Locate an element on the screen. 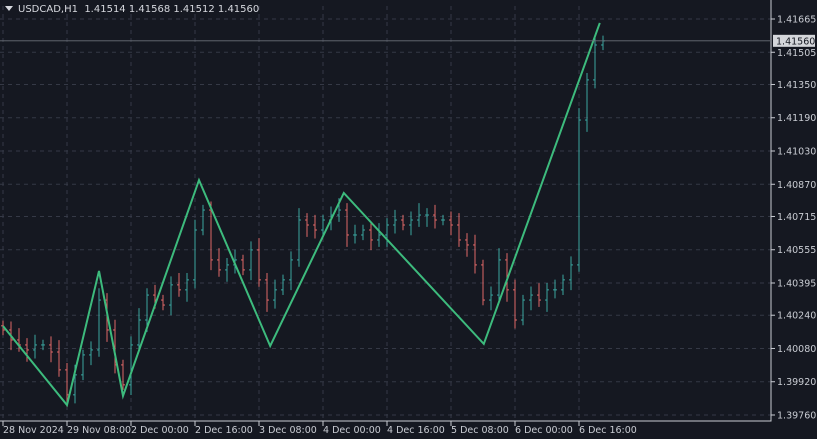  x-tick-label: 2 Dec 00:00 is located at coordinates (160, 430).